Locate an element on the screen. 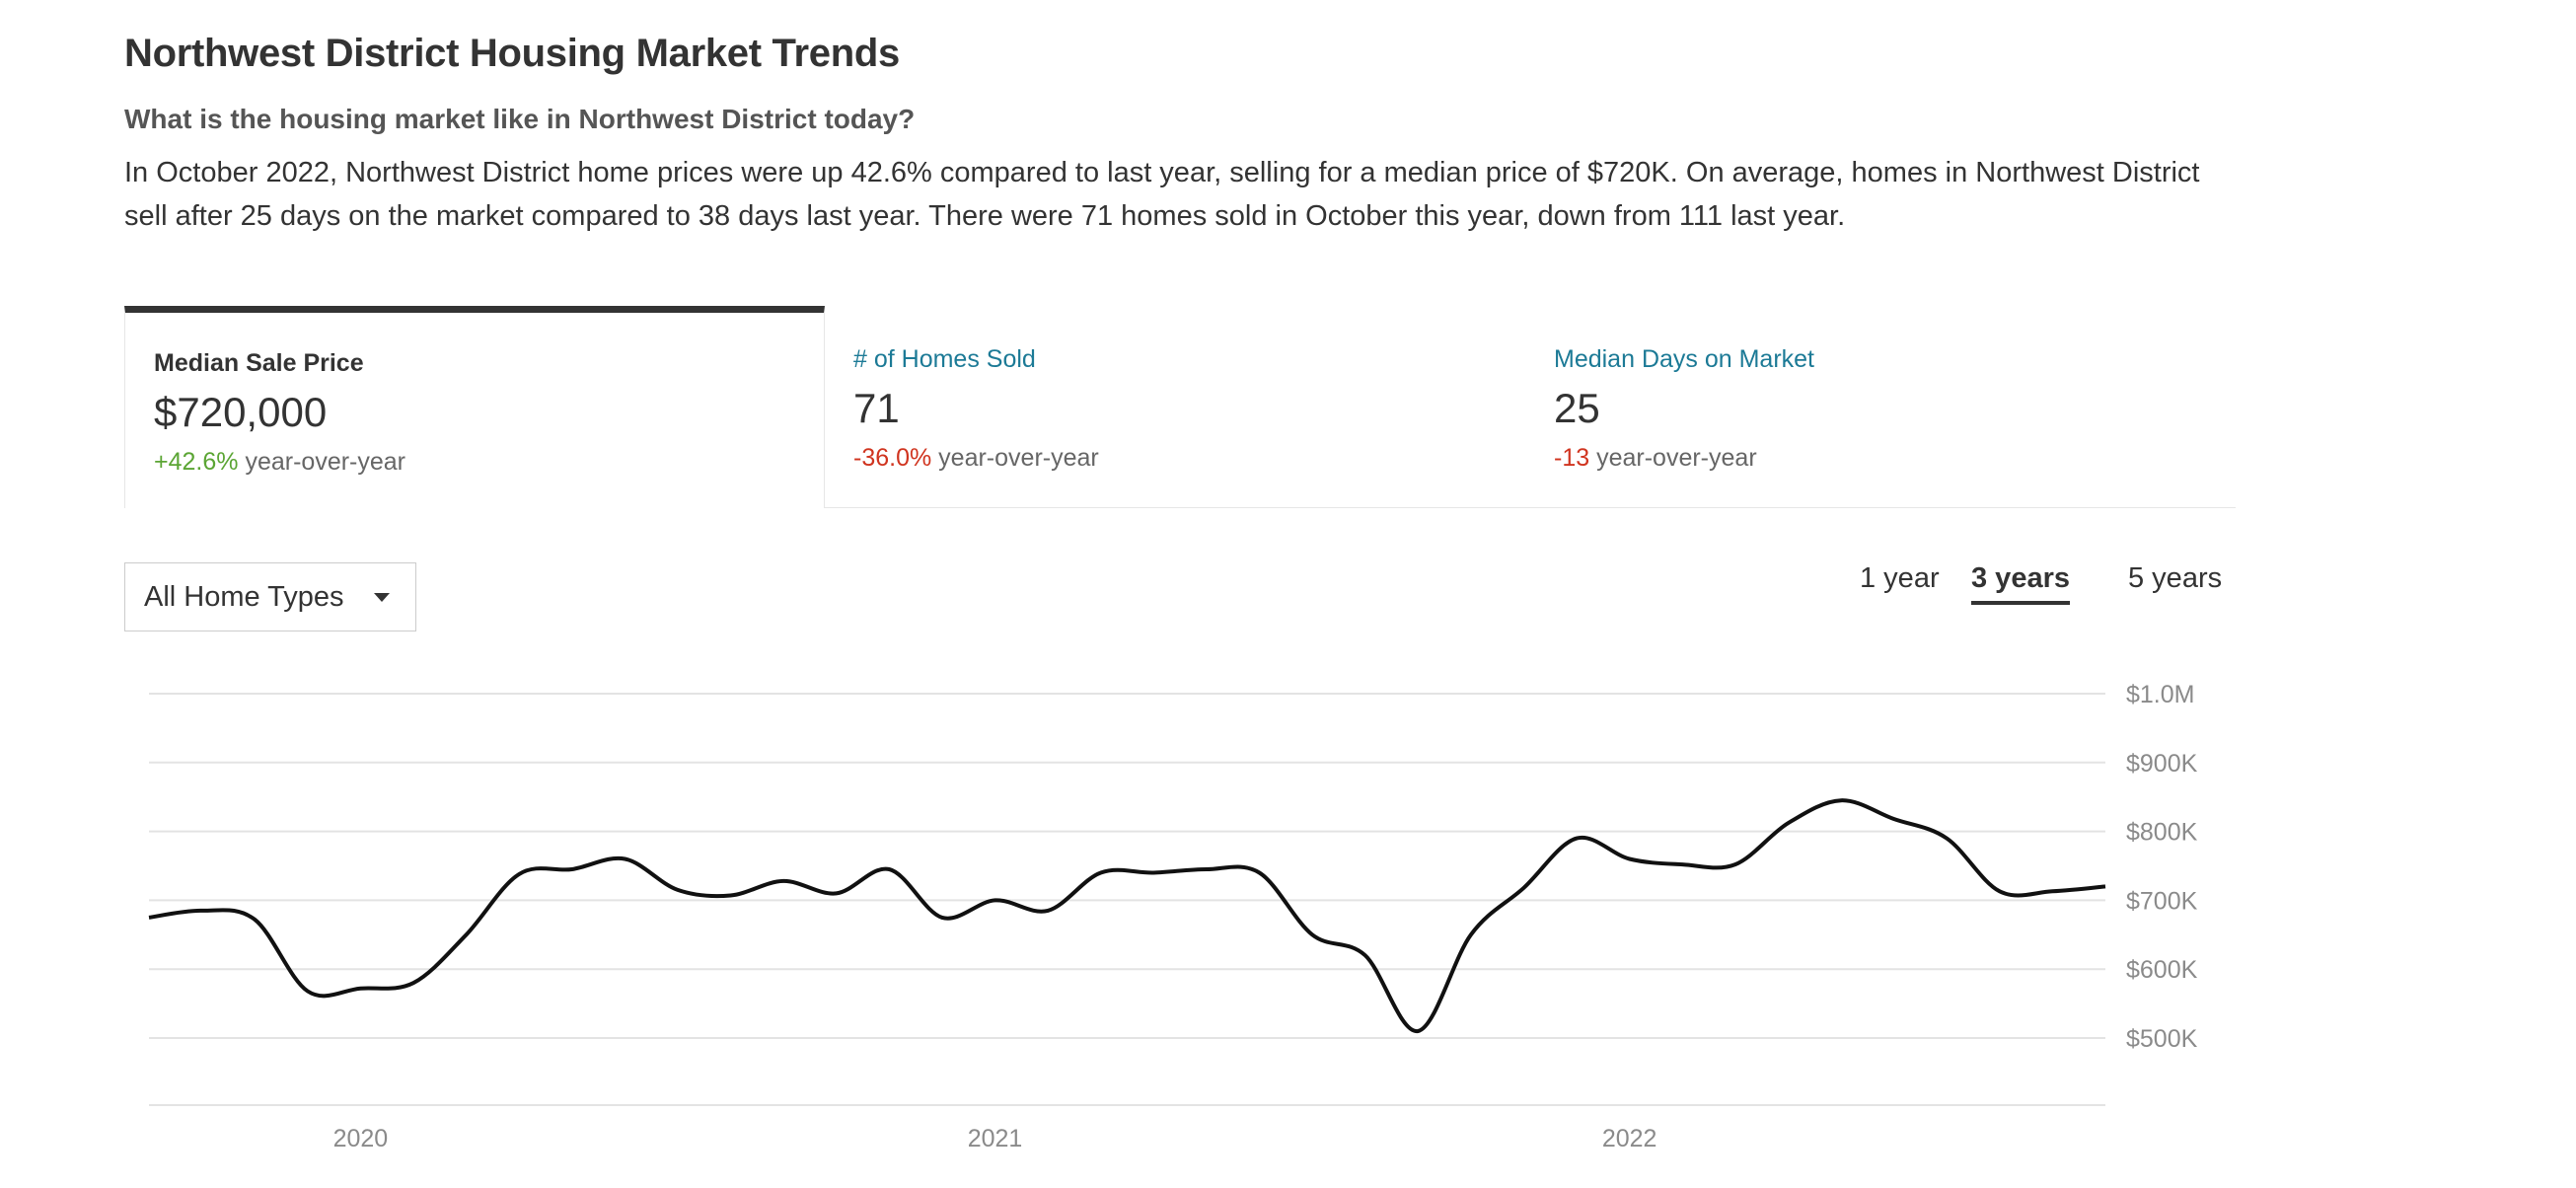  tab-homes-sold: # of Homes Sold 71 -36.0% year-over-year is located at coordinates (1175, 406).